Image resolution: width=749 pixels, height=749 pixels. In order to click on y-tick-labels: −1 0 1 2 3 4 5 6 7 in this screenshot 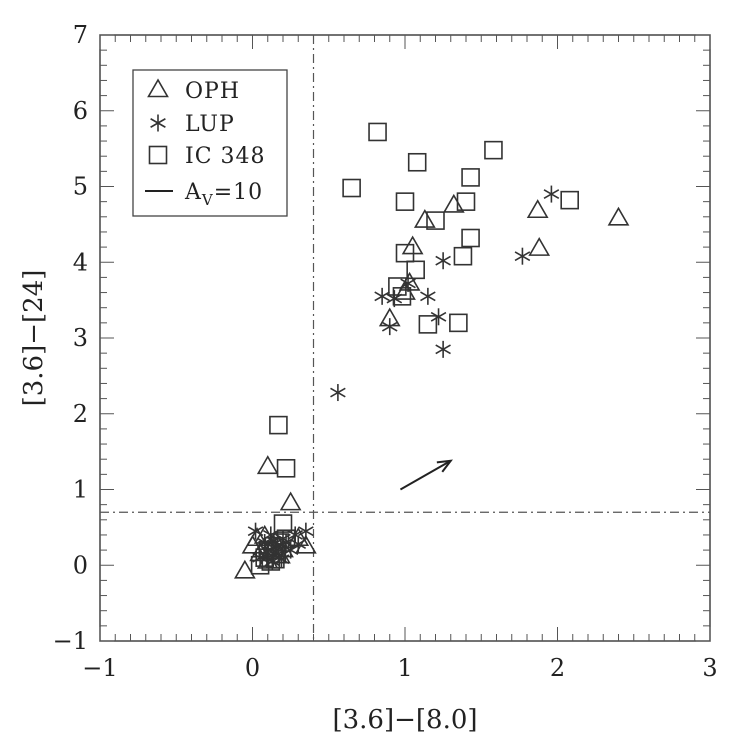, I will do `click(70, 338)`.